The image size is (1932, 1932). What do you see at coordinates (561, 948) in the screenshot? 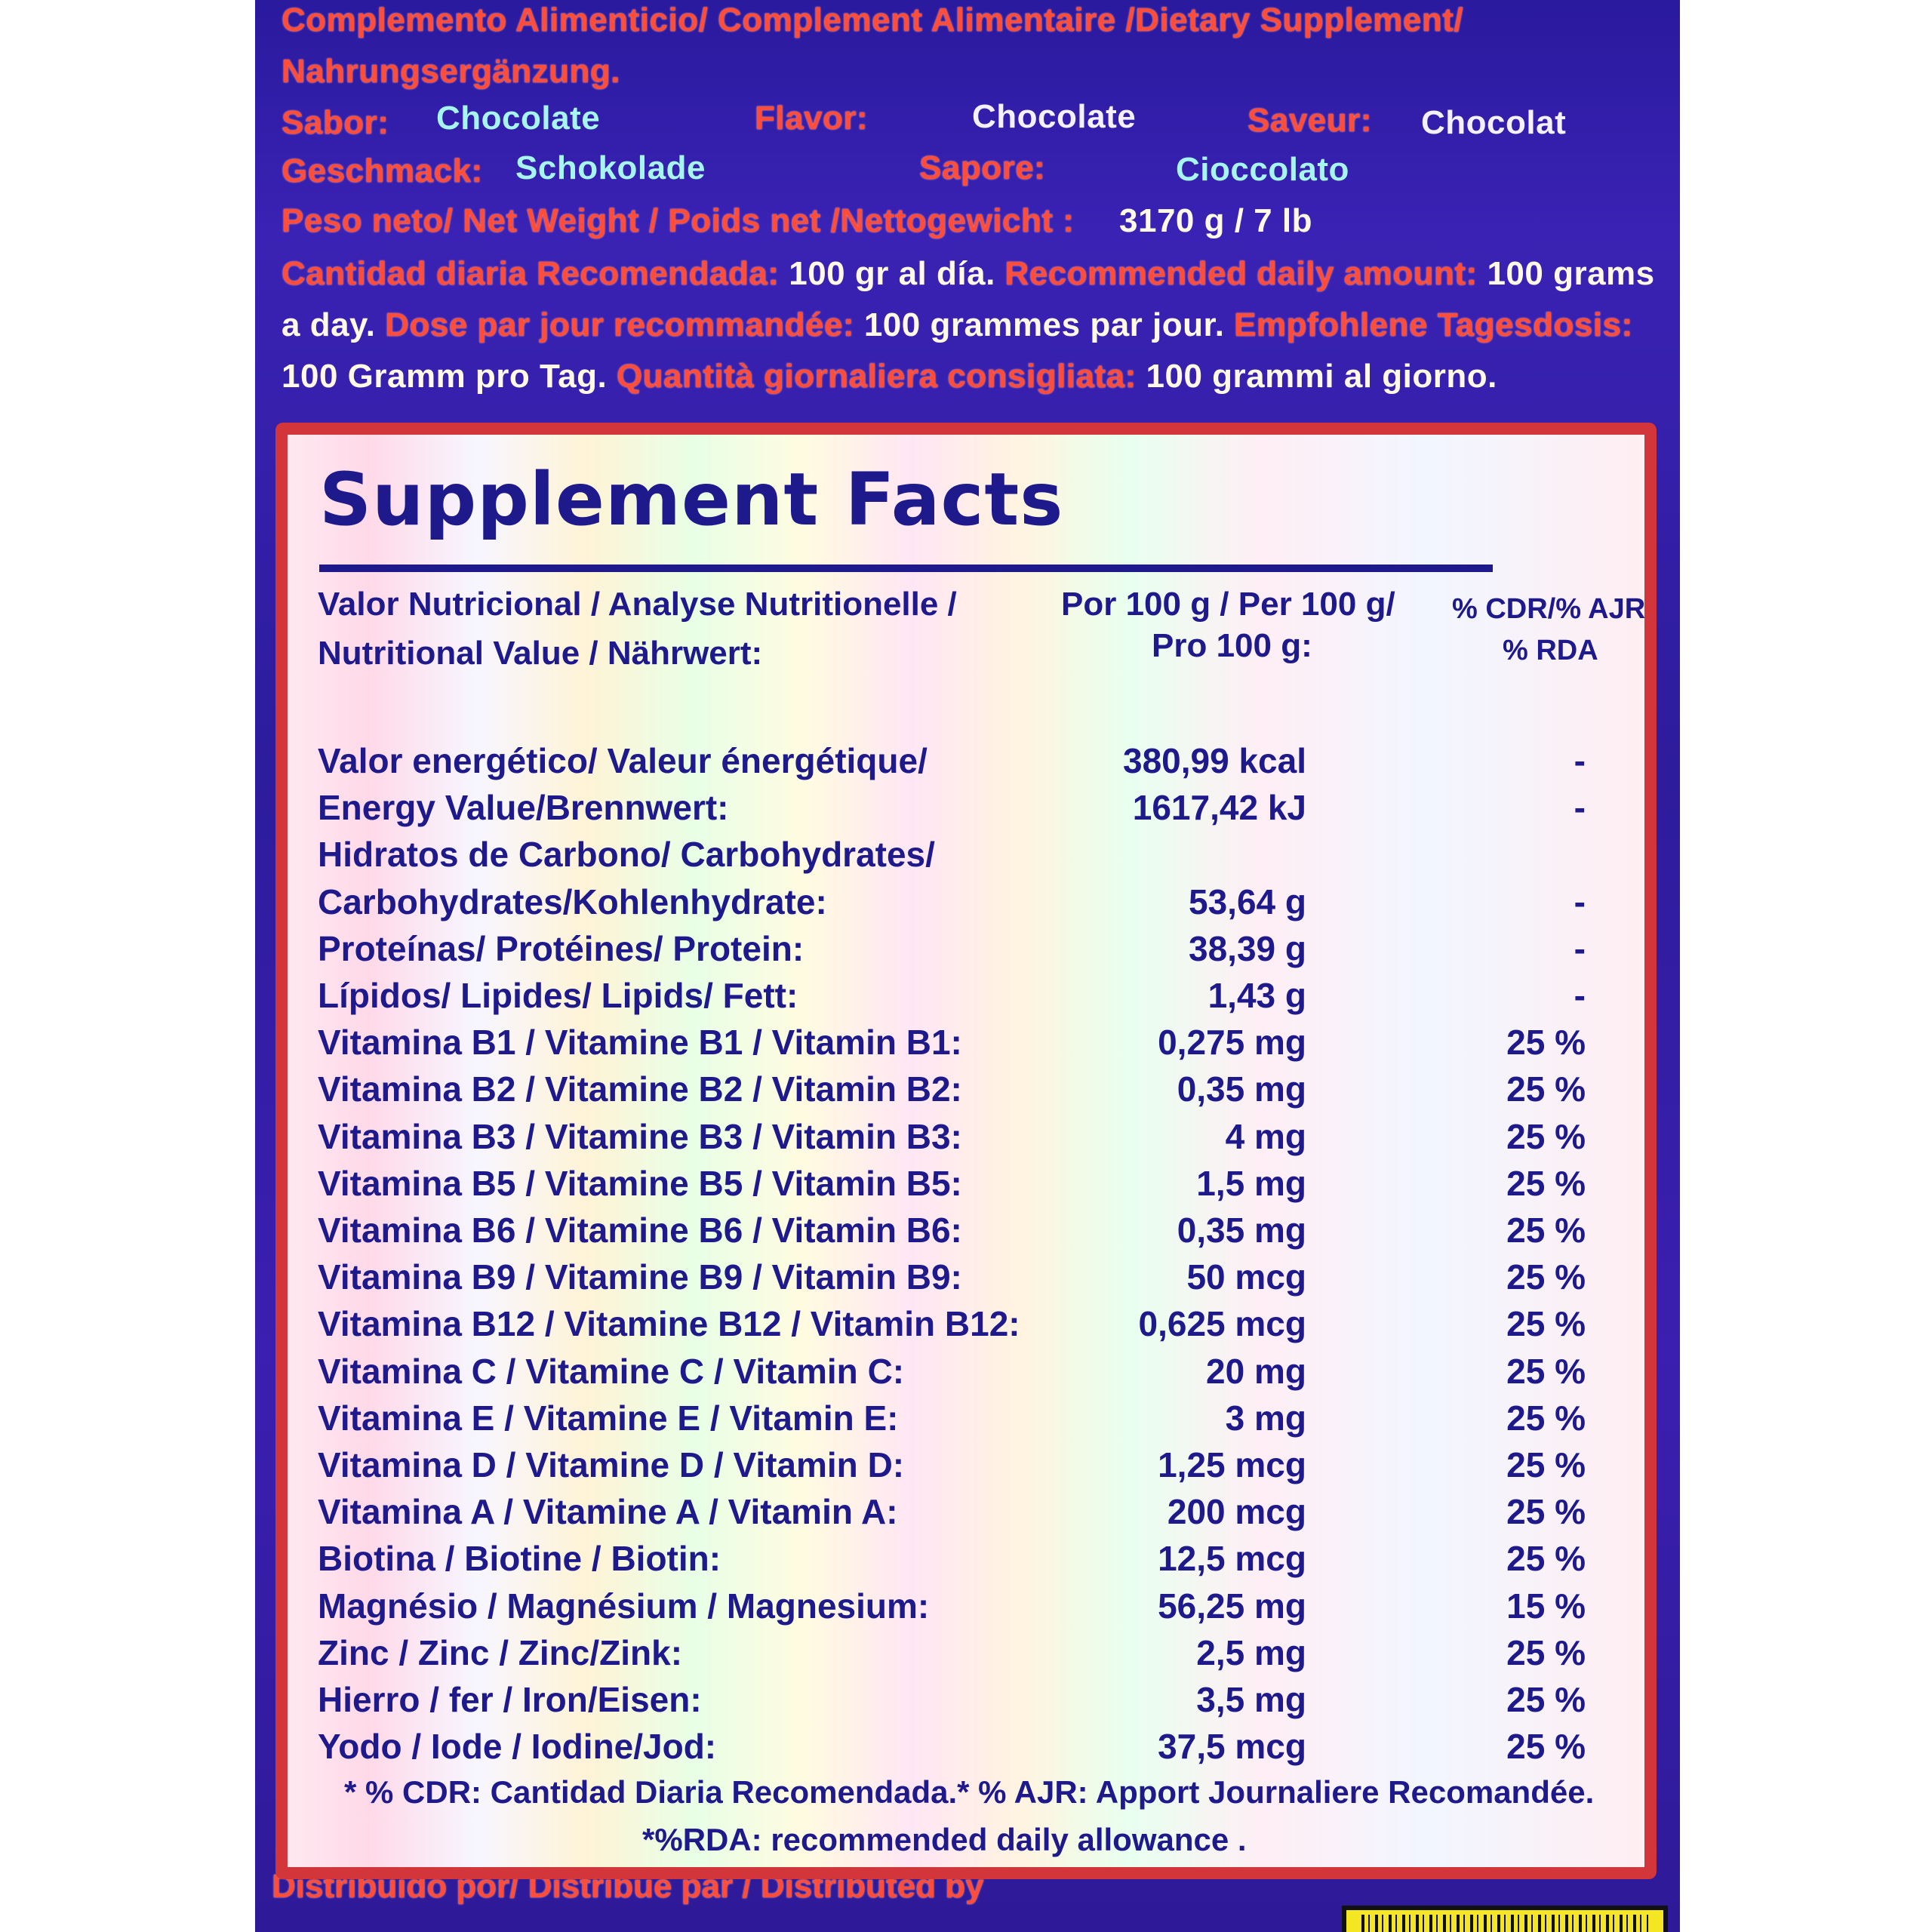
I see `nutrient-name: Proteínas/ Protéines/ Protein:` at bounding box center [561, 948].